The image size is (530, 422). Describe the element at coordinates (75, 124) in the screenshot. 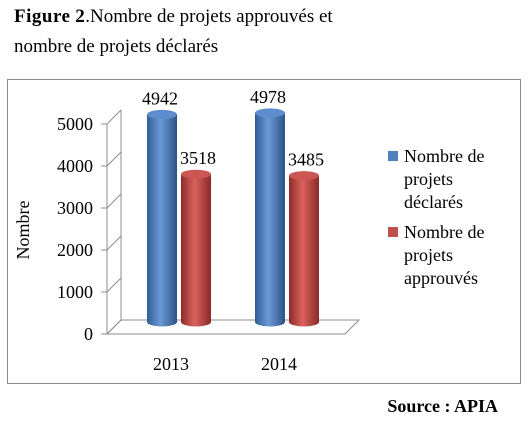

I see `y-tick-label: 5000` at that location.